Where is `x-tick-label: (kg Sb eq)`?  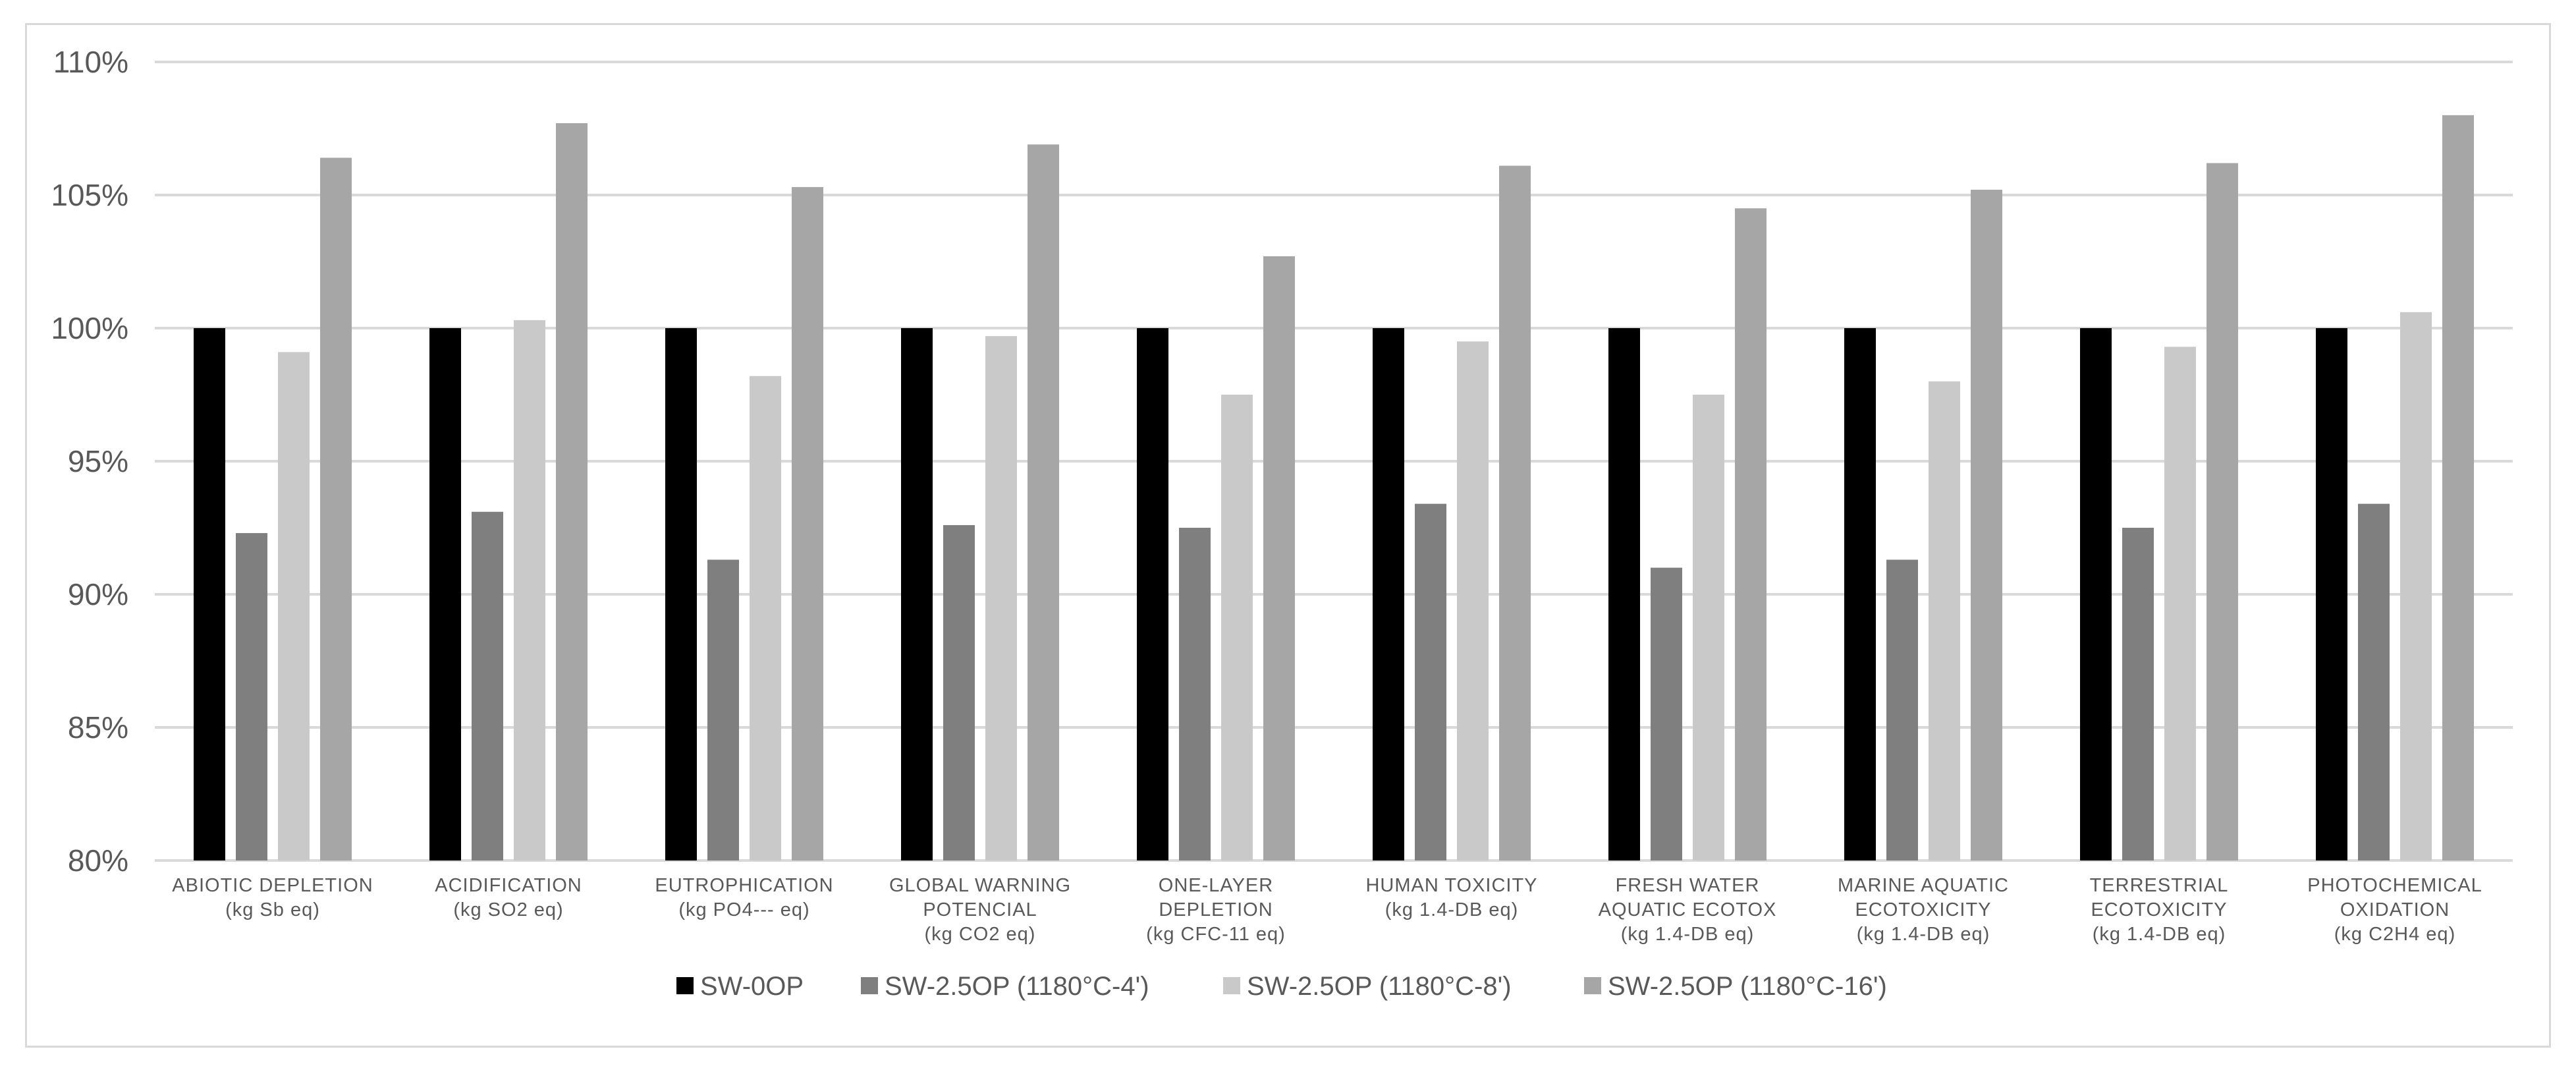 x-tick-label: (kg Sb eq) is located at coordinates (272, 910).